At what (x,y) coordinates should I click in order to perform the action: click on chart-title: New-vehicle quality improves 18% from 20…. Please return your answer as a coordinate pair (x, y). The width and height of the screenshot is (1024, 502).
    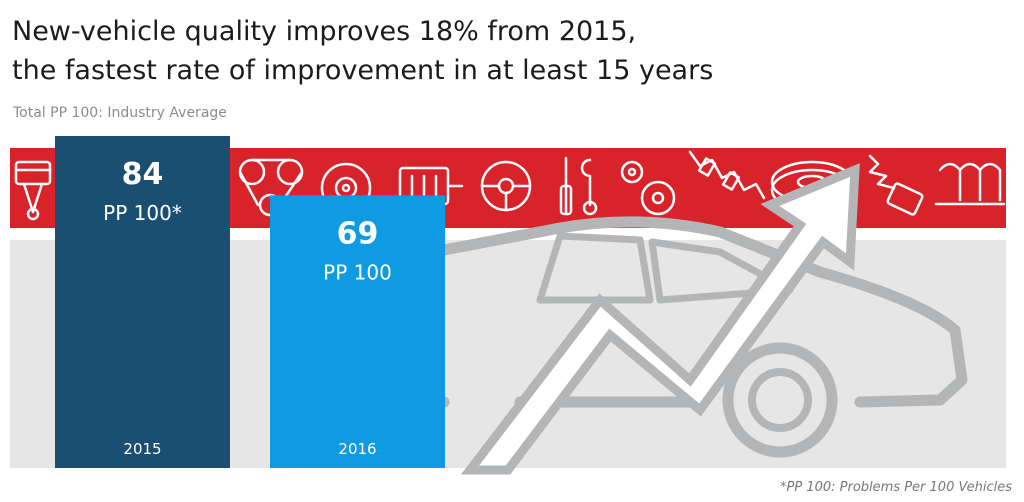
    Looking at the image, I should click on (363, 51).